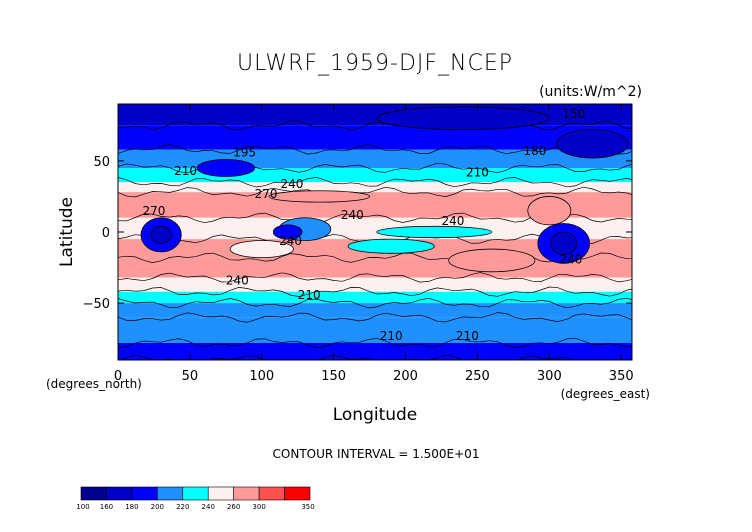 This screenshot has width=752, height=532. What do you see at coordinates (570, 259) in the screenshot?
I see `contour-label-14: 240` at bounding box center [570, 259].